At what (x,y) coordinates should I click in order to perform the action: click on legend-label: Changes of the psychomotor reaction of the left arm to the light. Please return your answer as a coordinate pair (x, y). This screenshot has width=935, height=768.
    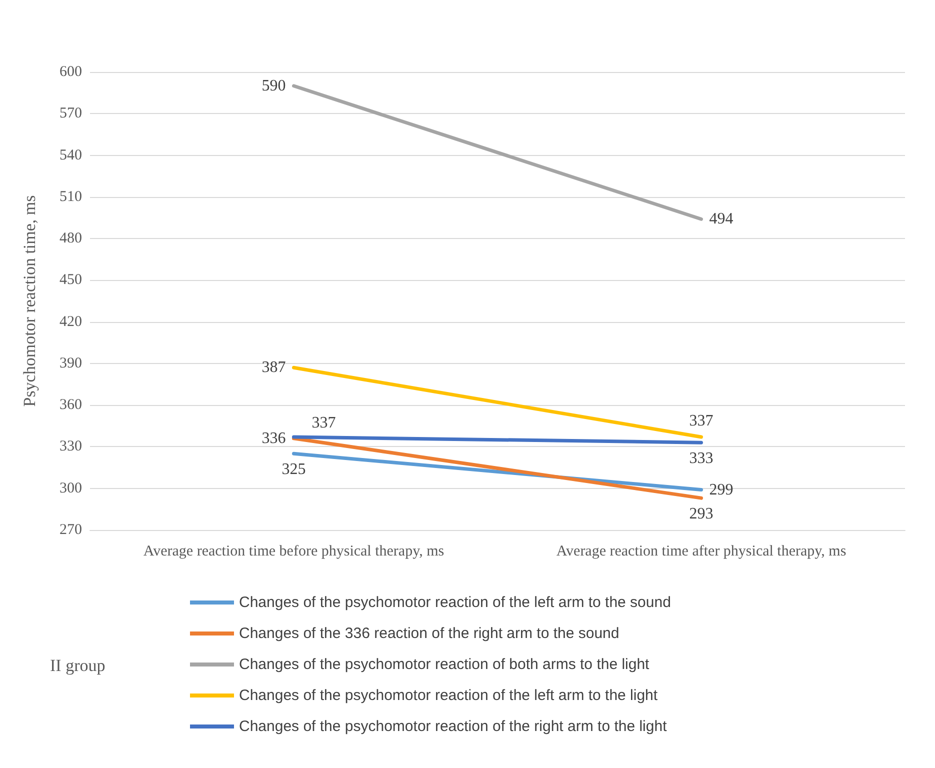
    Looking at the image, I should click on (448, 695).